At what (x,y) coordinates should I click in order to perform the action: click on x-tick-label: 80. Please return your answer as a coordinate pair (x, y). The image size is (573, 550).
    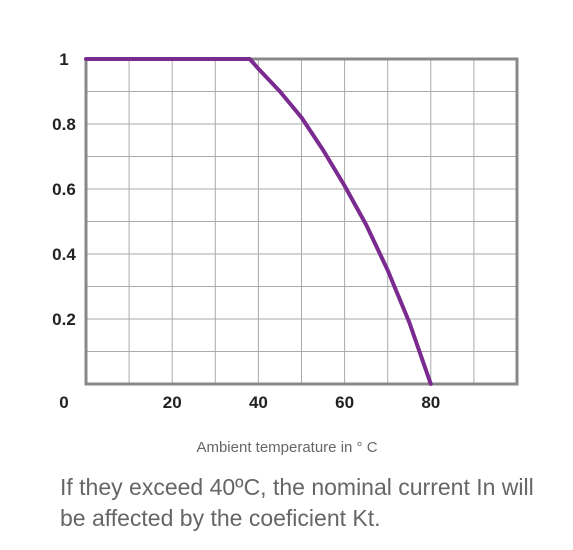
    Looking at the image, I should click on (430, 402).